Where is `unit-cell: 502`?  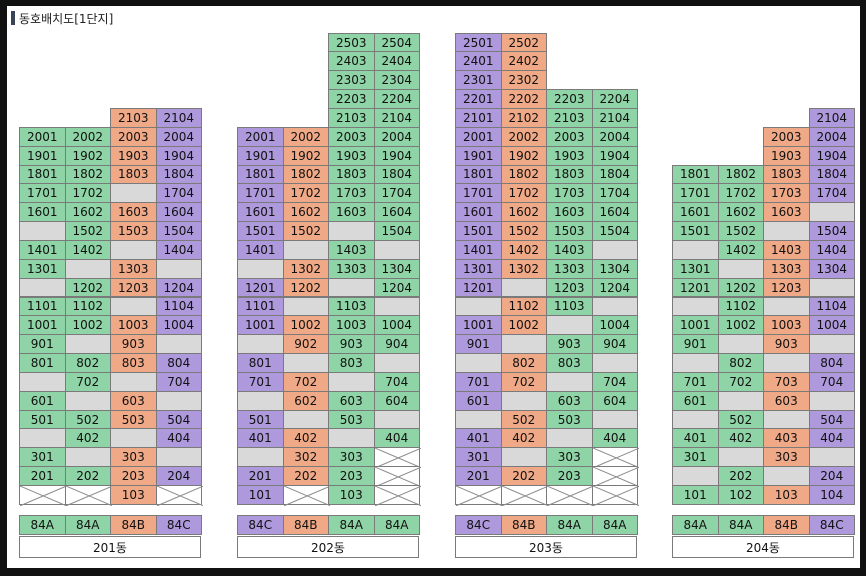 unit-cell: 502 is located at coordinates (740, 419).